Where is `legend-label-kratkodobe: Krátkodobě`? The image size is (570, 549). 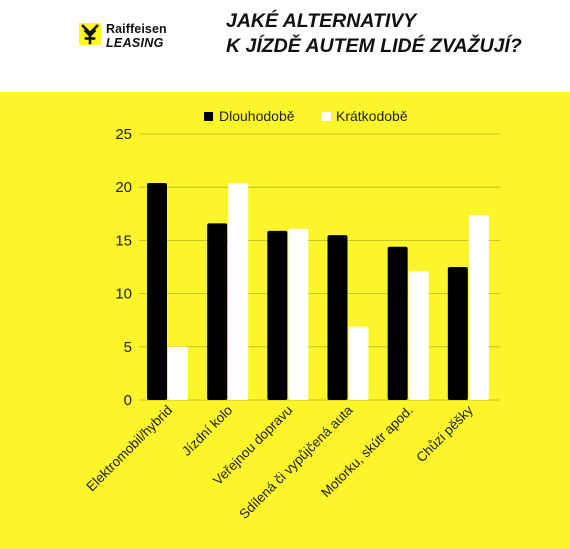
legend-label-kratkodobe: Krátkodobě is located at coordinates (372, 116).